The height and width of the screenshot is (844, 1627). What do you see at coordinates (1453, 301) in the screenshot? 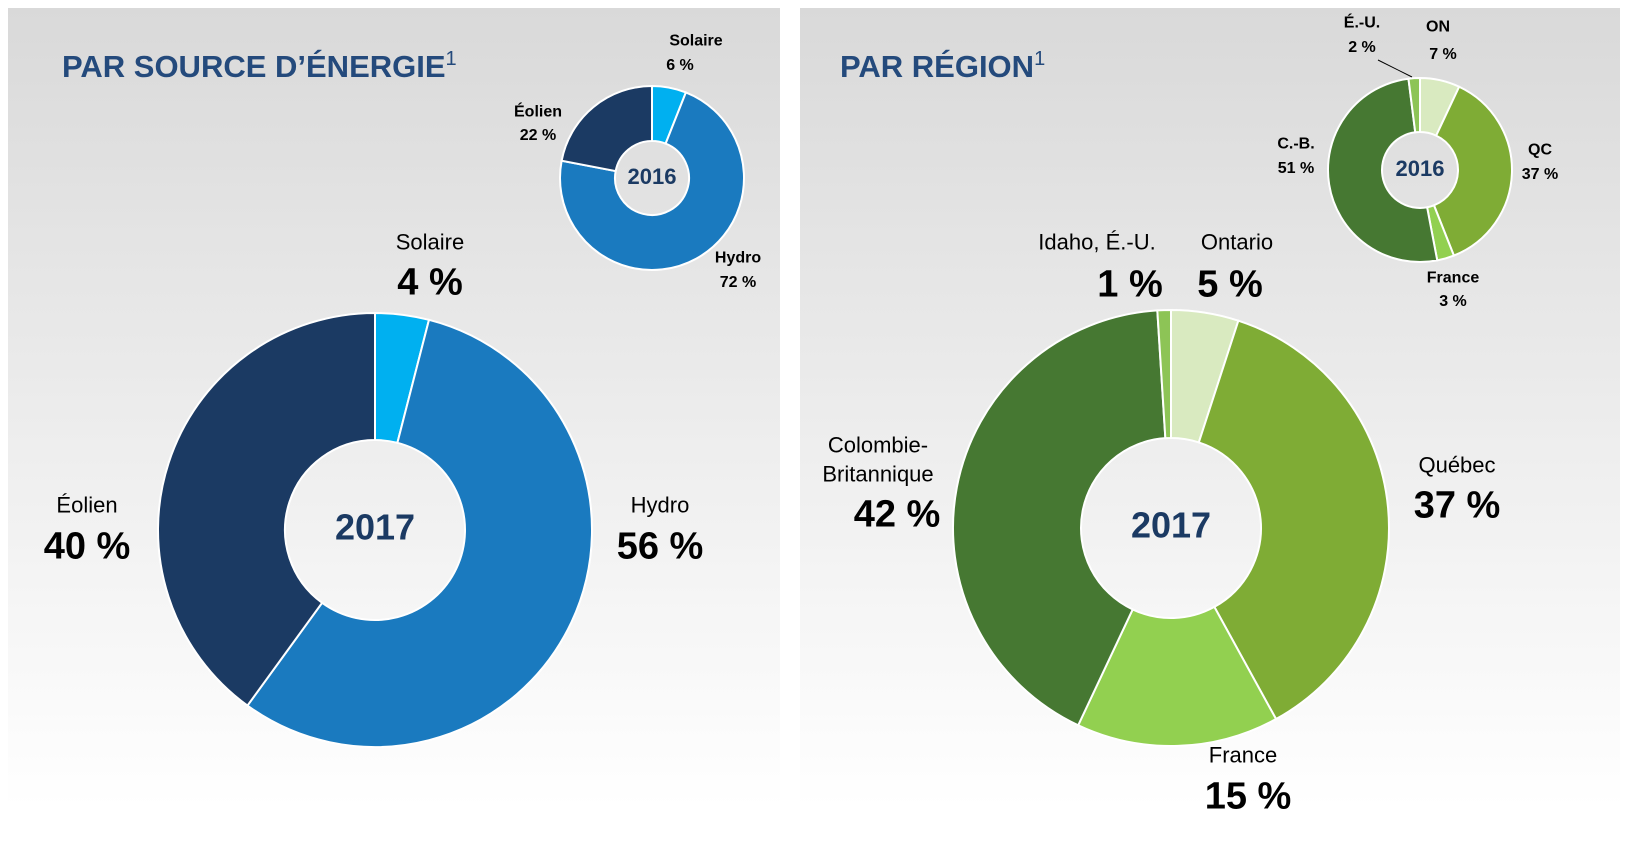
I see `value-label: 3 %` at bounding box center [1453, 301].